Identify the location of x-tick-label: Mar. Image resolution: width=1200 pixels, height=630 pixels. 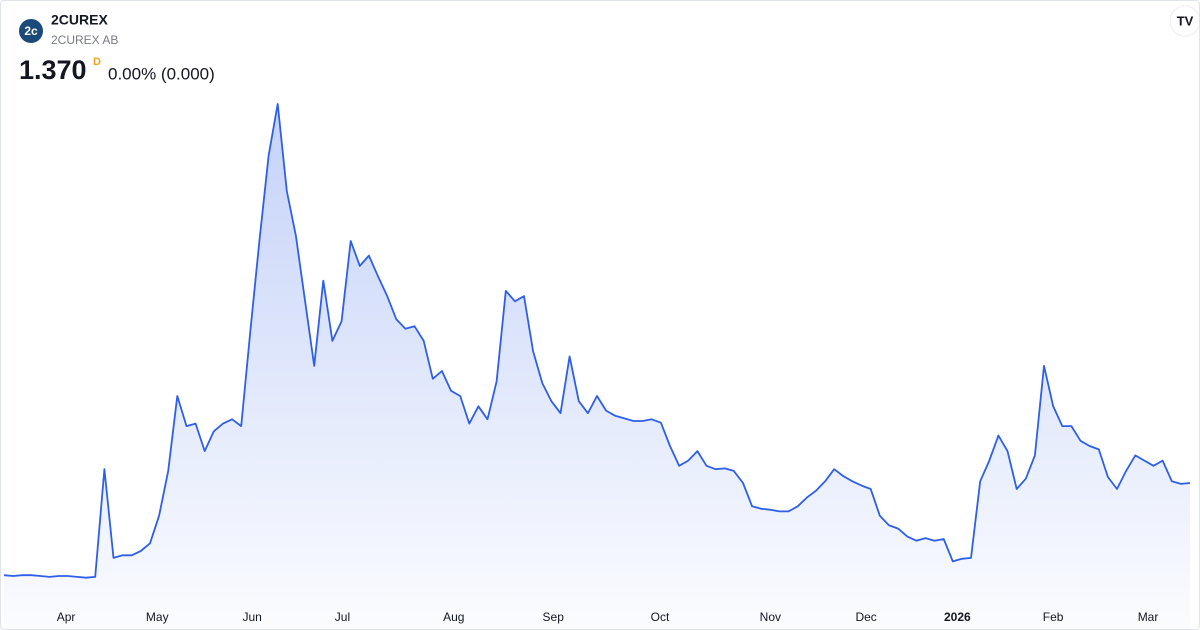
(1148, 617).